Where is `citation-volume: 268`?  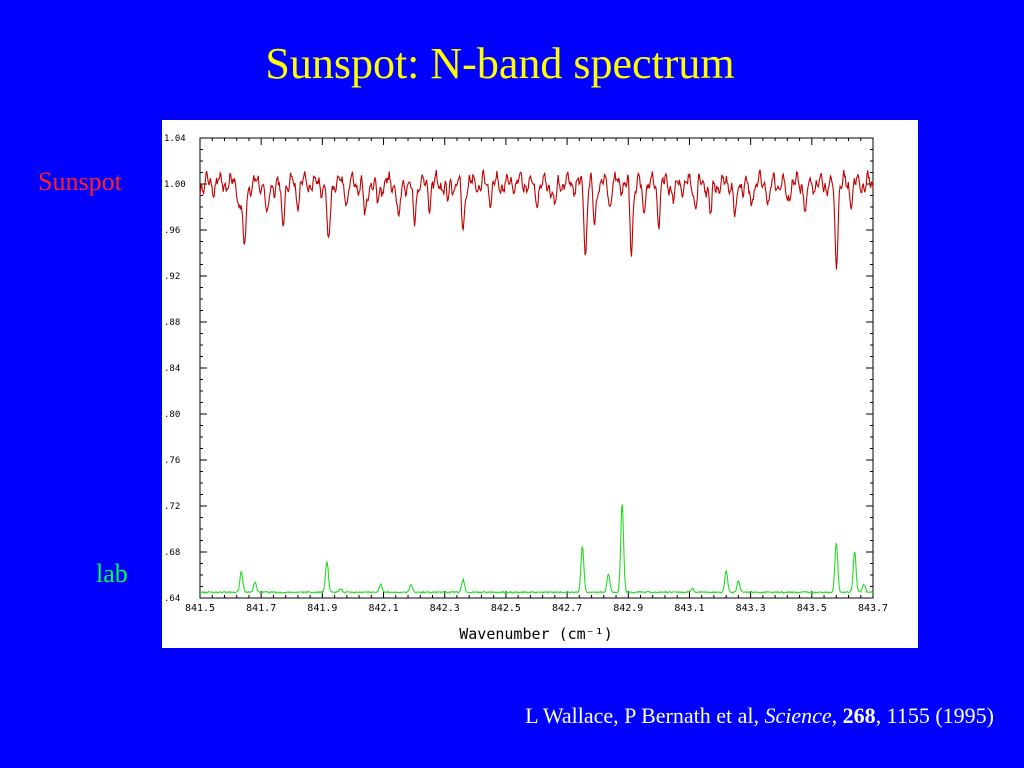 citation-volume: 268 is located at coordinates (859, 715).